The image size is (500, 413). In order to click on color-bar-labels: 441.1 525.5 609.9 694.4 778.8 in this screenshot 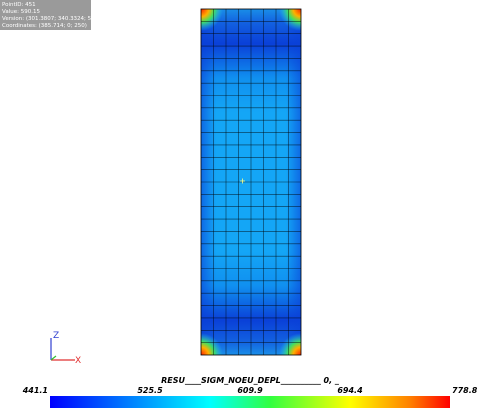, I will do `click(250, 390)`.